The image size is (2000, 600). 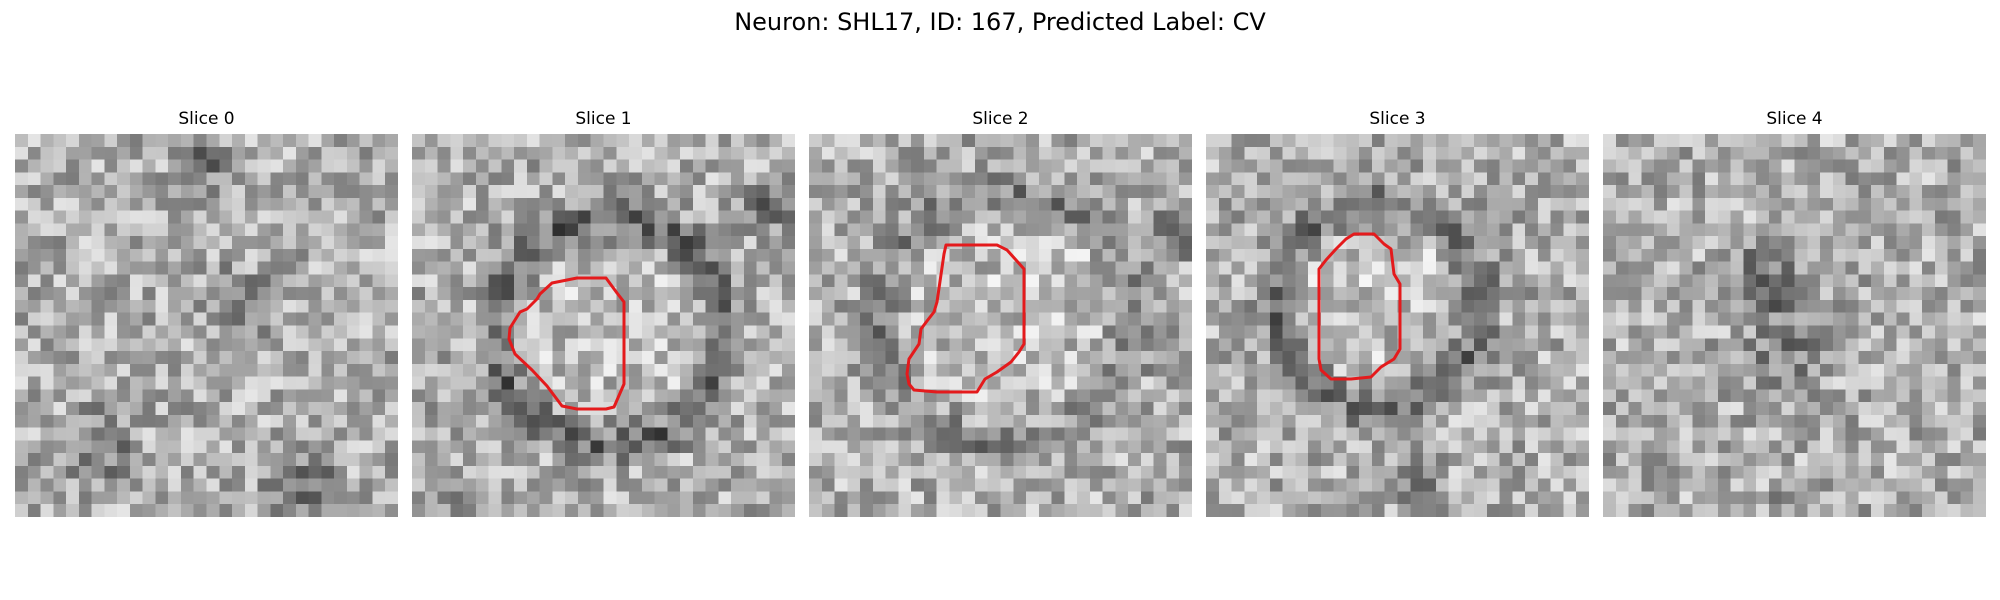 I want to click on slice-panel-1: Slice 1, so click(x=603, y=312).